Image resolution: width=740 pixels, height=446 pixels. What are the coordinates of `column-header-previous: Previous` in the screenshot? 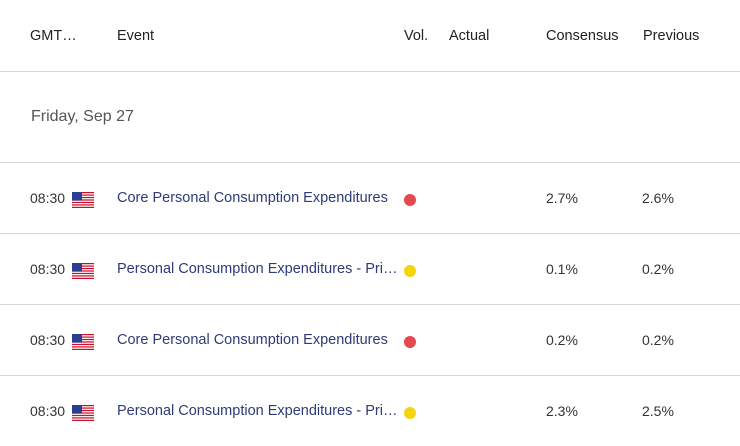 It's located at (671, 36).